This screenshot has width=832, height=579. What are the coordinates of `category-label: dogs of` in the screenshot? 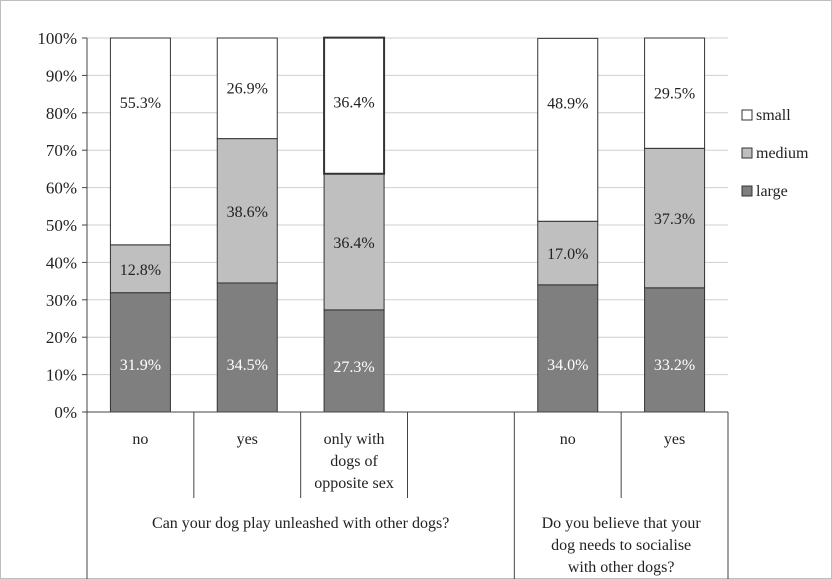 It's located at (354, 461).